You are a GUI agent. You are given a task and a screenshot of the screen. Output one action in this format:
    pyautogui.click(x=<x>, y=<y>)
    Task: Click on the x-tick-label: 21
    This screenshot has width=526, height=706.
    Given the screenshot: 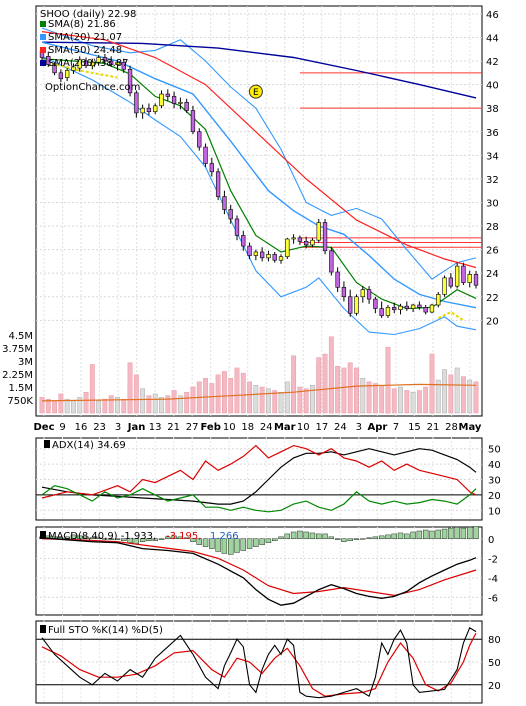 What is the action you would take?
    pyautogui.click(x=173, y=427)
    